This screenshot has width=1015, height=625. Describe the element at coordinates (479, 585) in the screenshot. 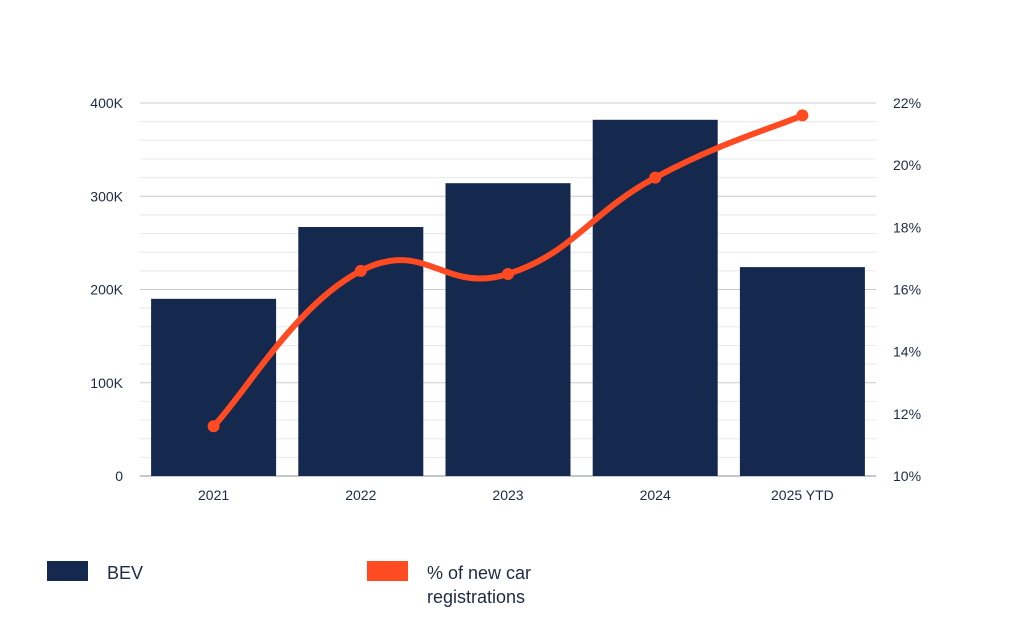

I see `legend-pct-label: % of new car registrations` at that location.